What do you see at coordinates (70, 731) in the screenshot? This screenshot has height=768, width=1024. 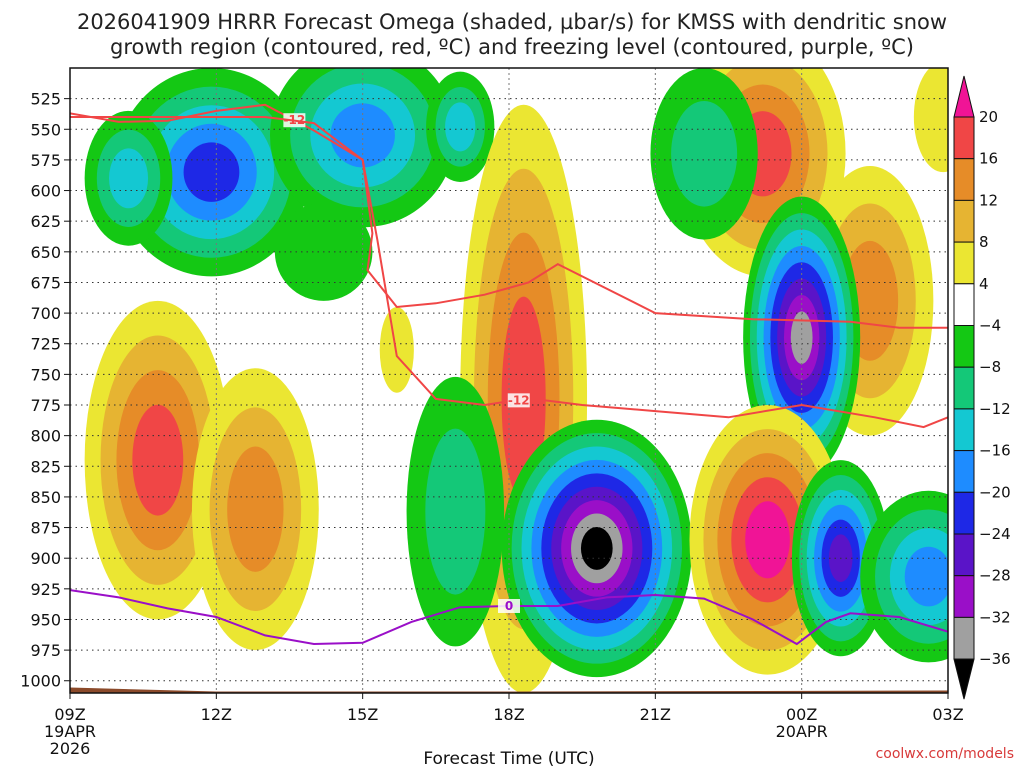 I see `x-tick-sublabel-date-09Z: 19APR` at bounding box center [70, 731].